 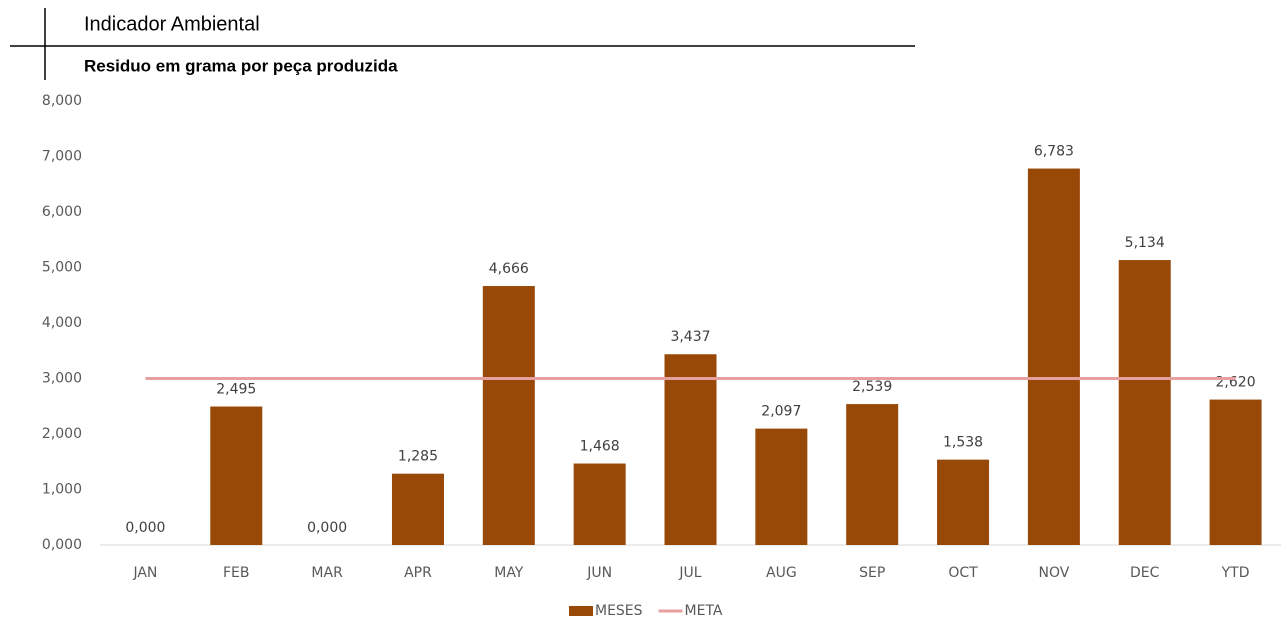 What do you see at coordinates (62, 379) in the screenshot?
I see `y-tick-label: 3,000` at bounding box center [62, 379].